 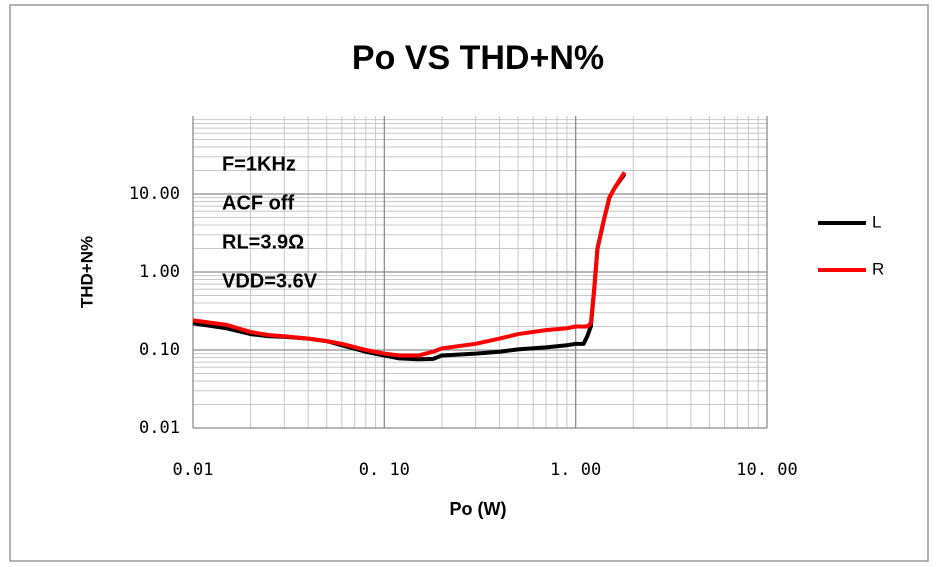 What do you see at coordinates (270, 222) in the screenshot?
I see `annotations: F=1KHz ACF off RL=3.9Ω VDD=3.6V` at bounding box center [270, 222].